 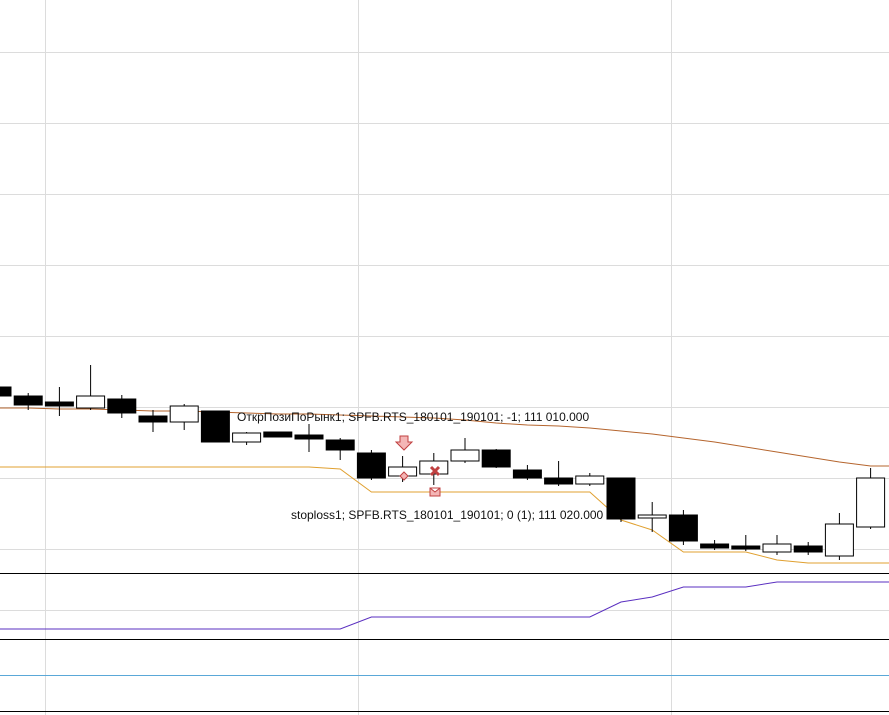 What do you see at coordinates (417, 466) in the screenshot?
I see `trade-markers` at bounding box center [417, 466].